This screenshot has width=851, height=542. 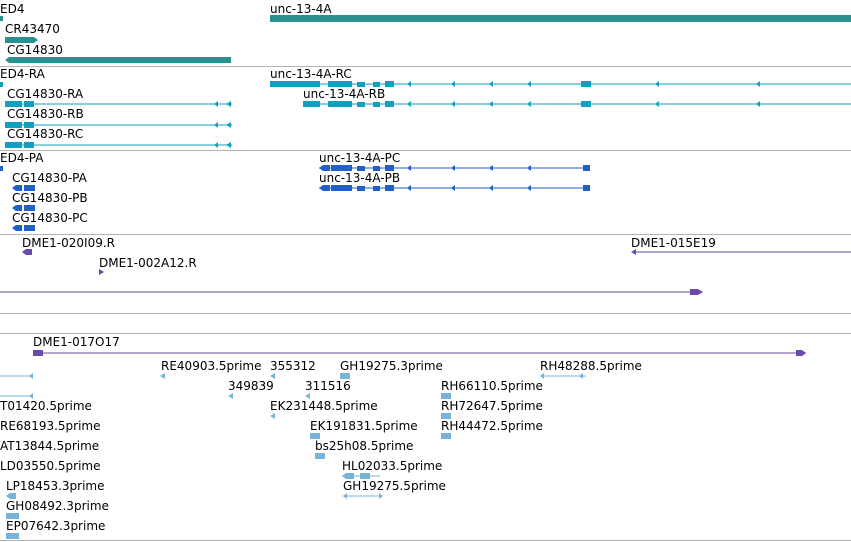 What do you see at coordinates (12, 9) in the screenshot?
I see `gene-label-ed4: ED4` at bounding box center [12, 9].